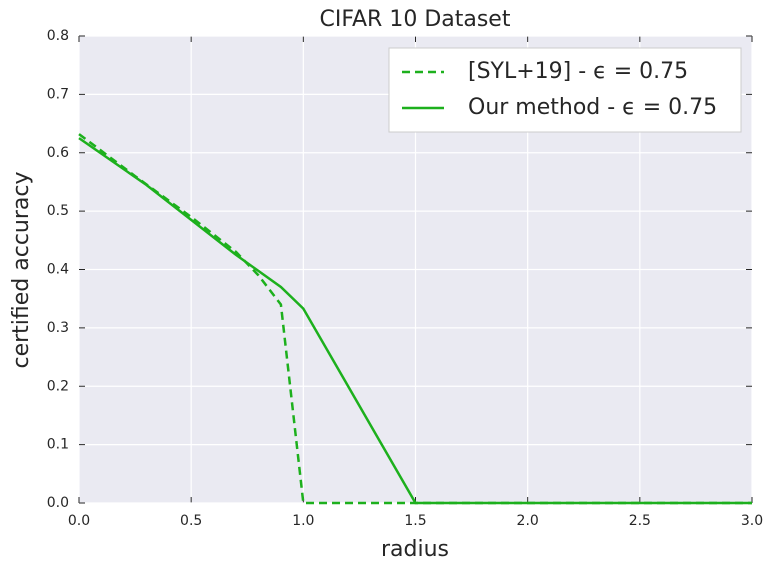  What do you see at coordinates (58, 328) in the screenshot?
I see `y-tick-label: 0.3` at bounding box center [58, 328].